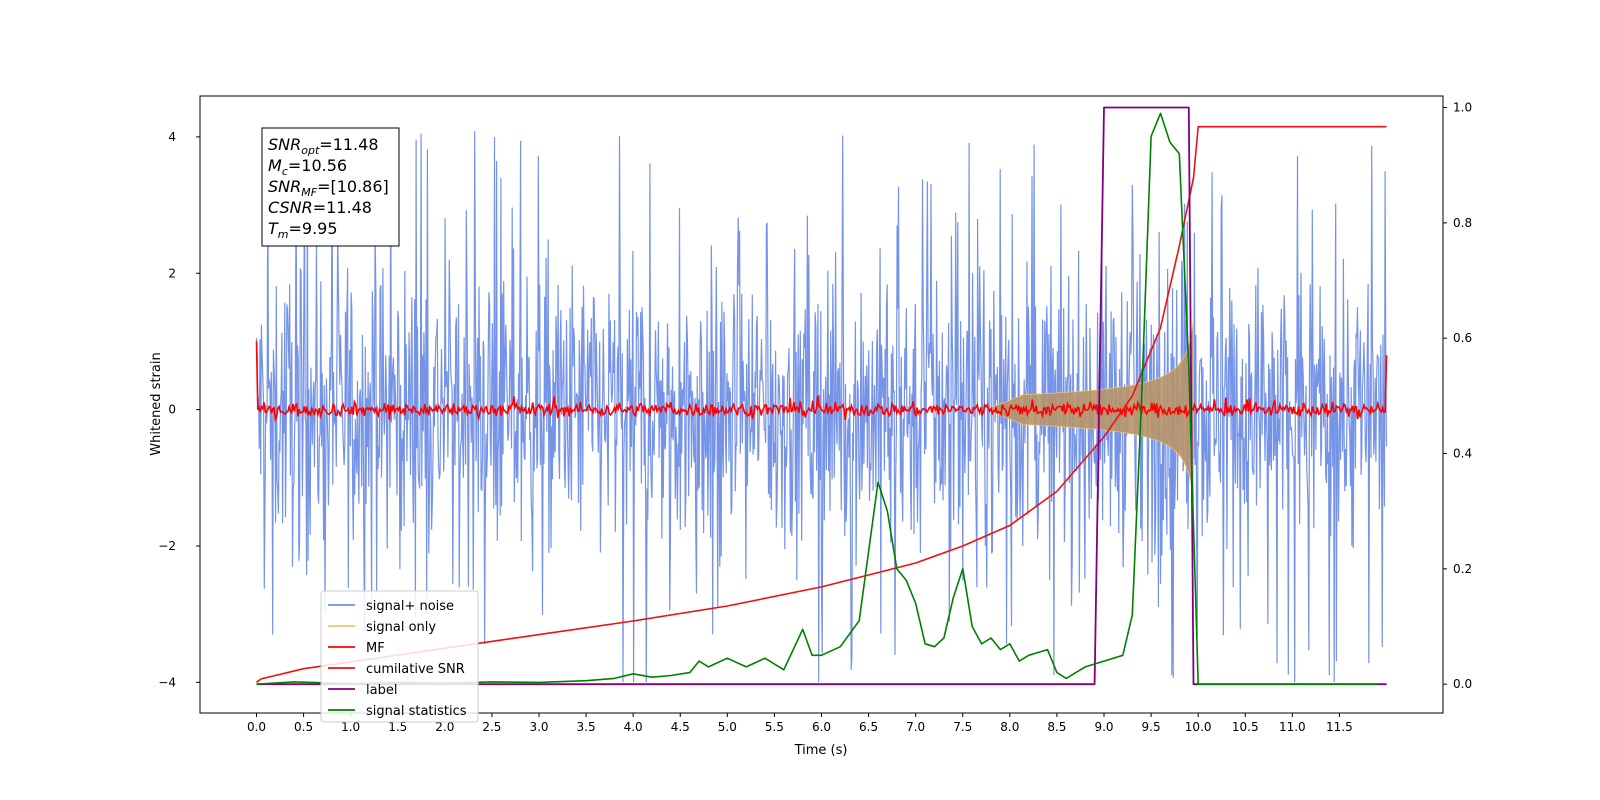 The image size is (1600, 800). What do you see at coordinates (1009, 727) in the screenshot?
I see `x-tick-label: 8.0` at bounding box center [1009, 727].